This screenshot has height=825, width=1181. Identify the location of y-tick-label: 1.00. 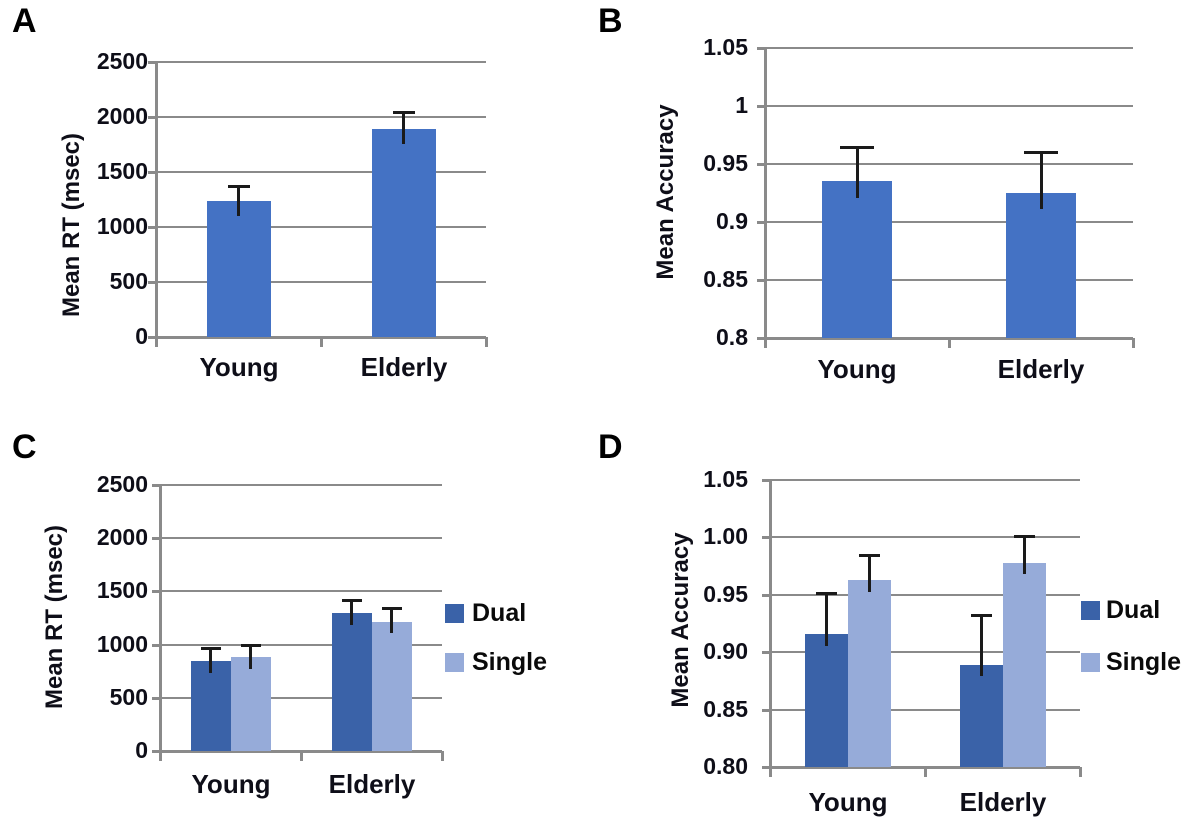
(725, 536).